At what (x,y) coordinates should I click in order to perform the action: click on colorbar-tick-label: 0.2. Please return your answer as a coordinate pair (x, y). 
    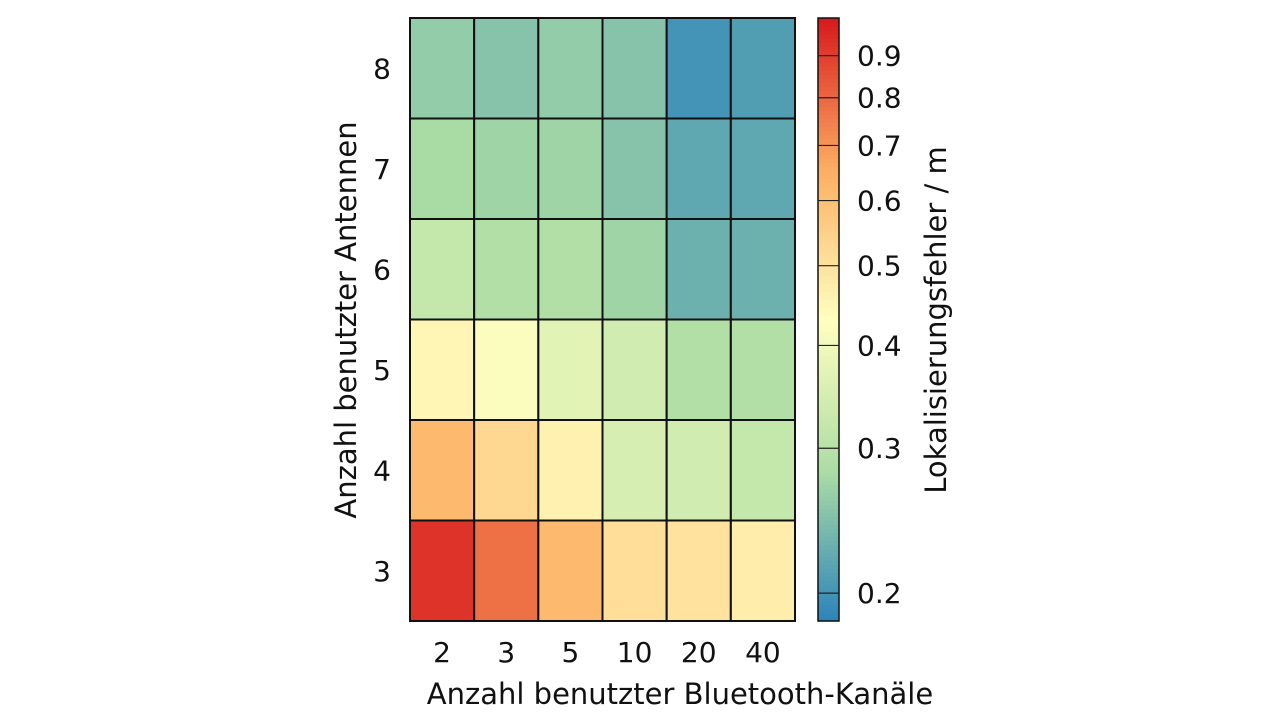
    Looking at the image, I should click on (879, 593).